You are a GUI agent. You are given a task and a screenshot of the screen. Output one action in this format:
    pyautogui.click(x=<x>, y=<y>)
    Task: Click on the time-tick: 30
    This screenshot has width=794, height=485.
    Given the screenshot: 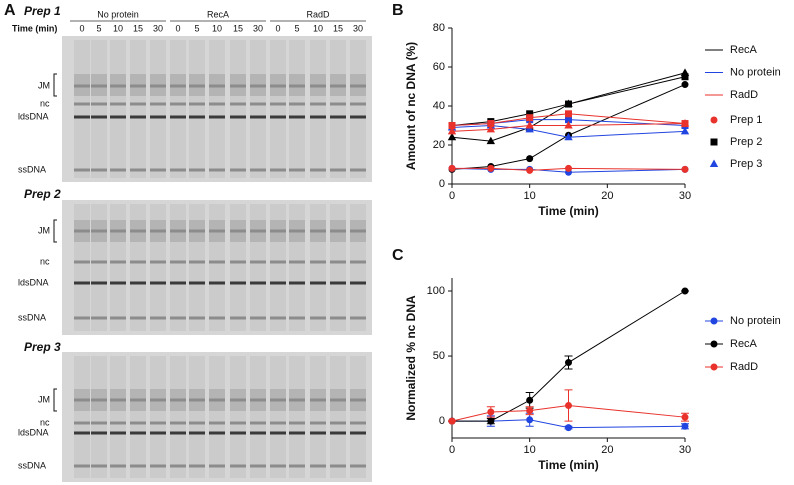 What is the action you would take?
    pyautogui.click(x=258, y=28)
    